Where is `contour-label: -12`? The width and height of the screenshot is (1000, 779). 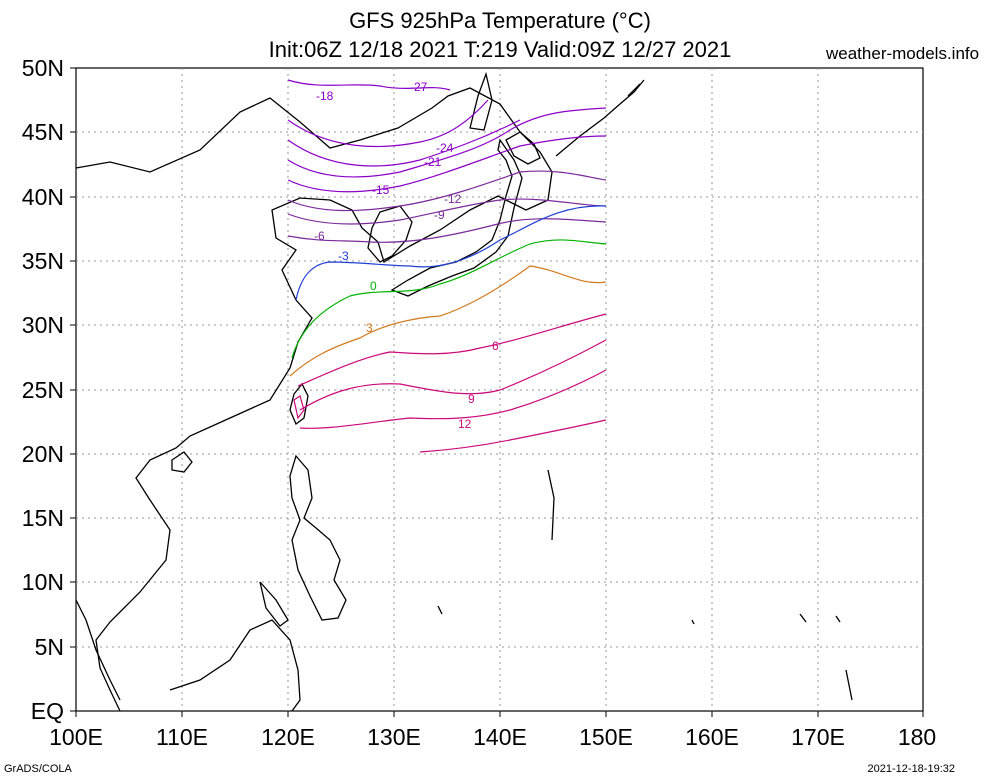
contour-label: -12 is located at coordinates (453, 199).